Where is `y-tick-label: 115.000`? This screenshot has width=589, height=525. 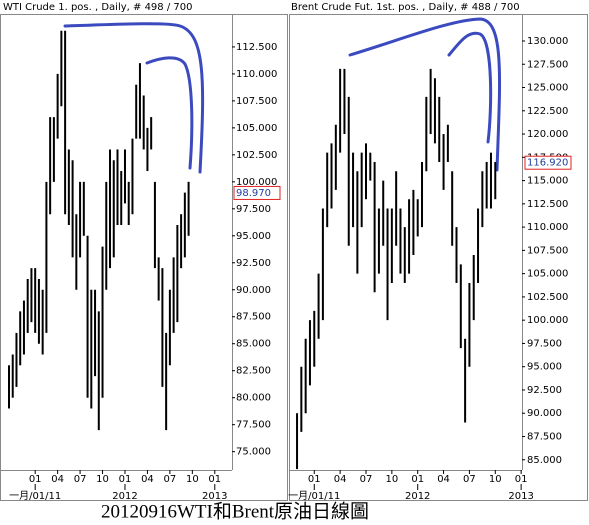 y-tick-label: 115.000 is located at coordinates (547, 181).